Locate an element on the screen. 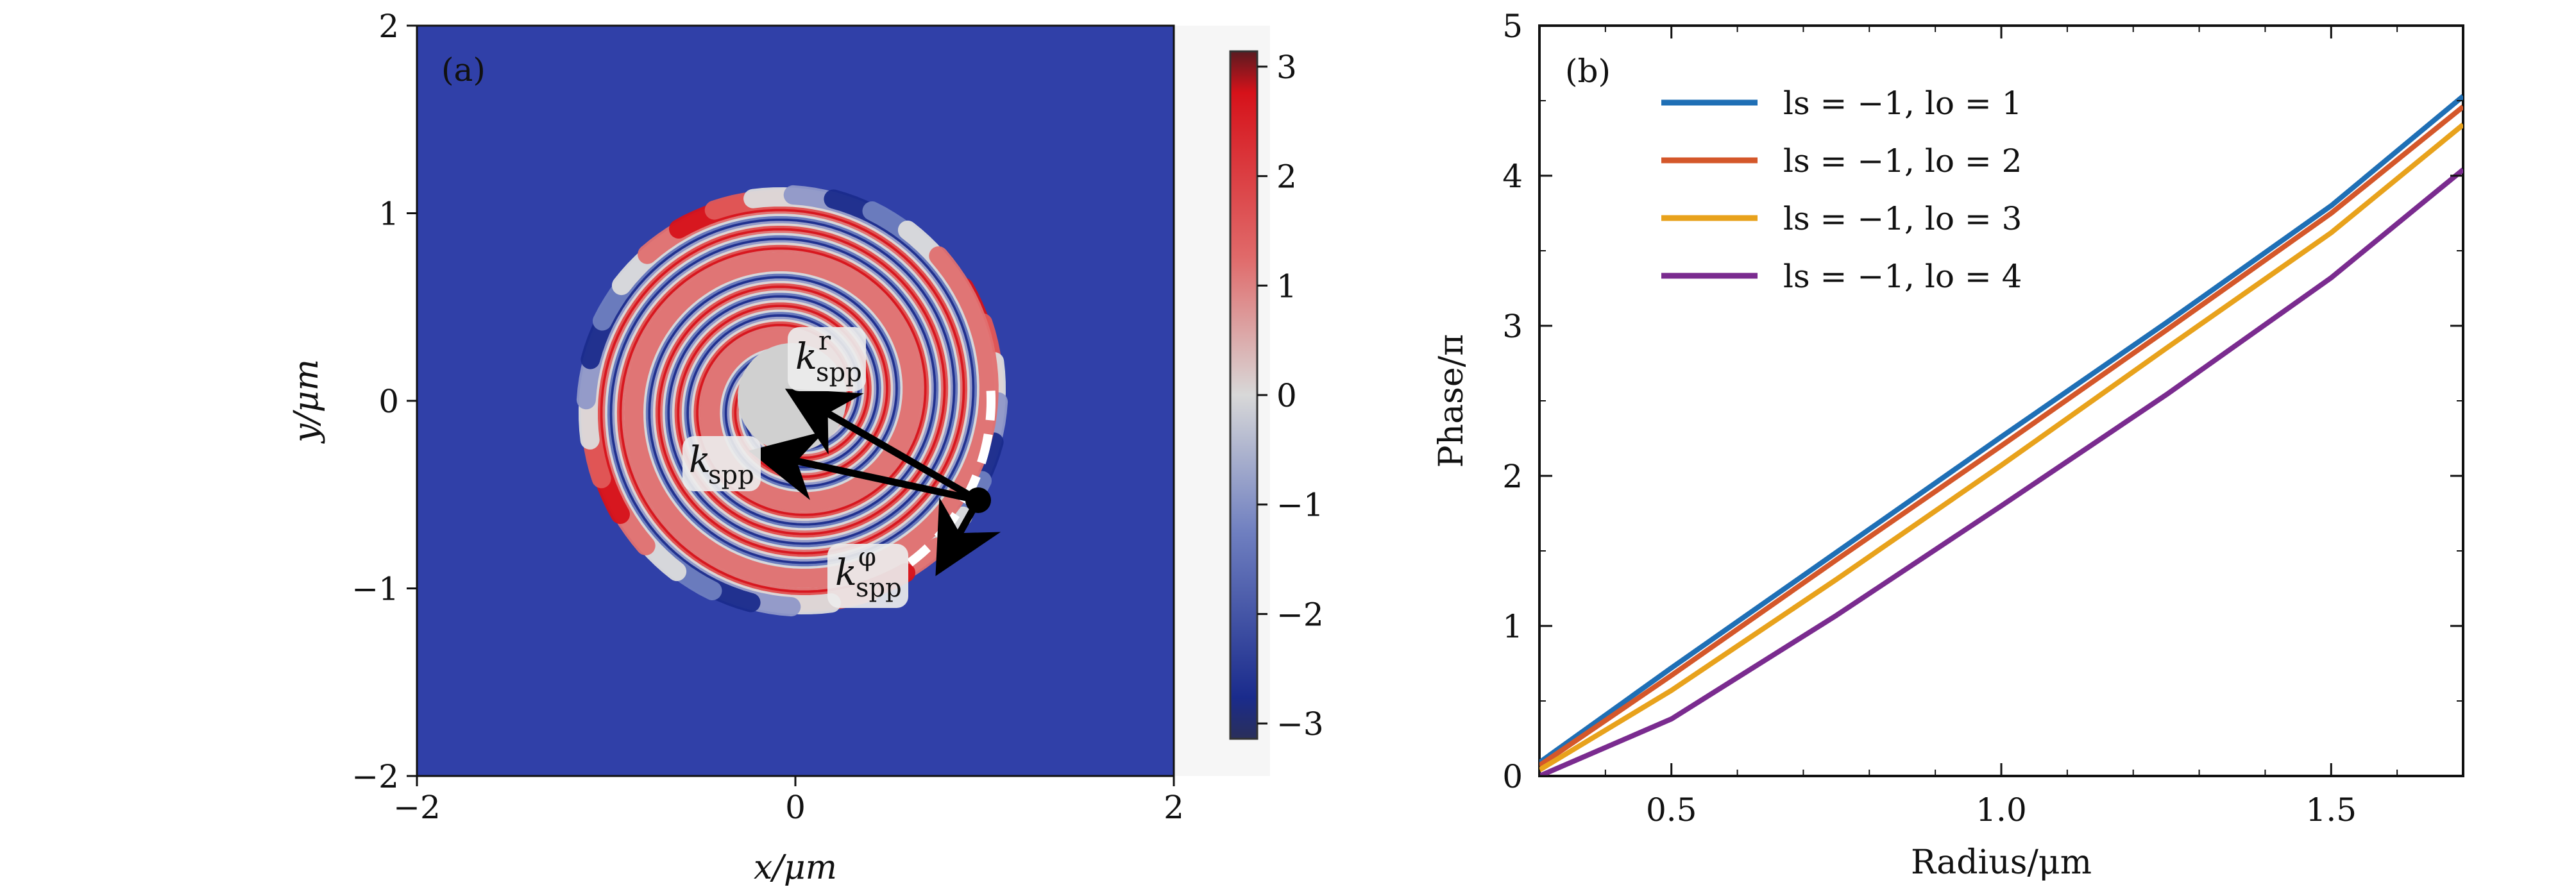  colorbar-tick-label: −3 is located at coordinates (1300, 724).